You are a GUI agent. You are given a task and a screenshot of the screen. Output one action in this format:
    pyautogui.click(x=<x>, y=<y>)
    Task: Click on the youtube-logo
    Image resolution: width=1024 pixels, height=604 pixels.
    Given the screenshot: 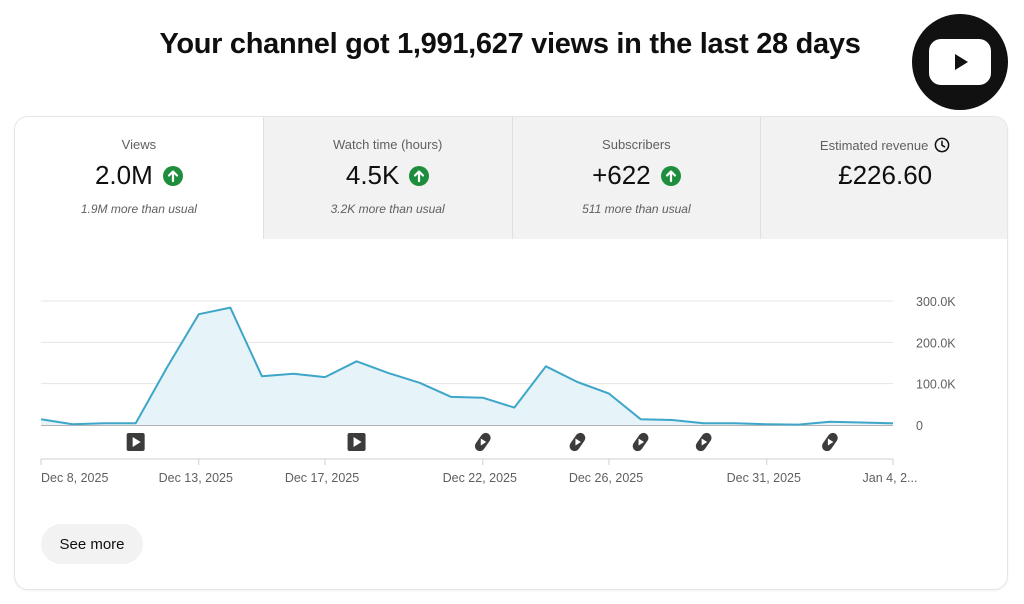 What is the action you would take?
    pyautogui.click(x=960, y=62)
    